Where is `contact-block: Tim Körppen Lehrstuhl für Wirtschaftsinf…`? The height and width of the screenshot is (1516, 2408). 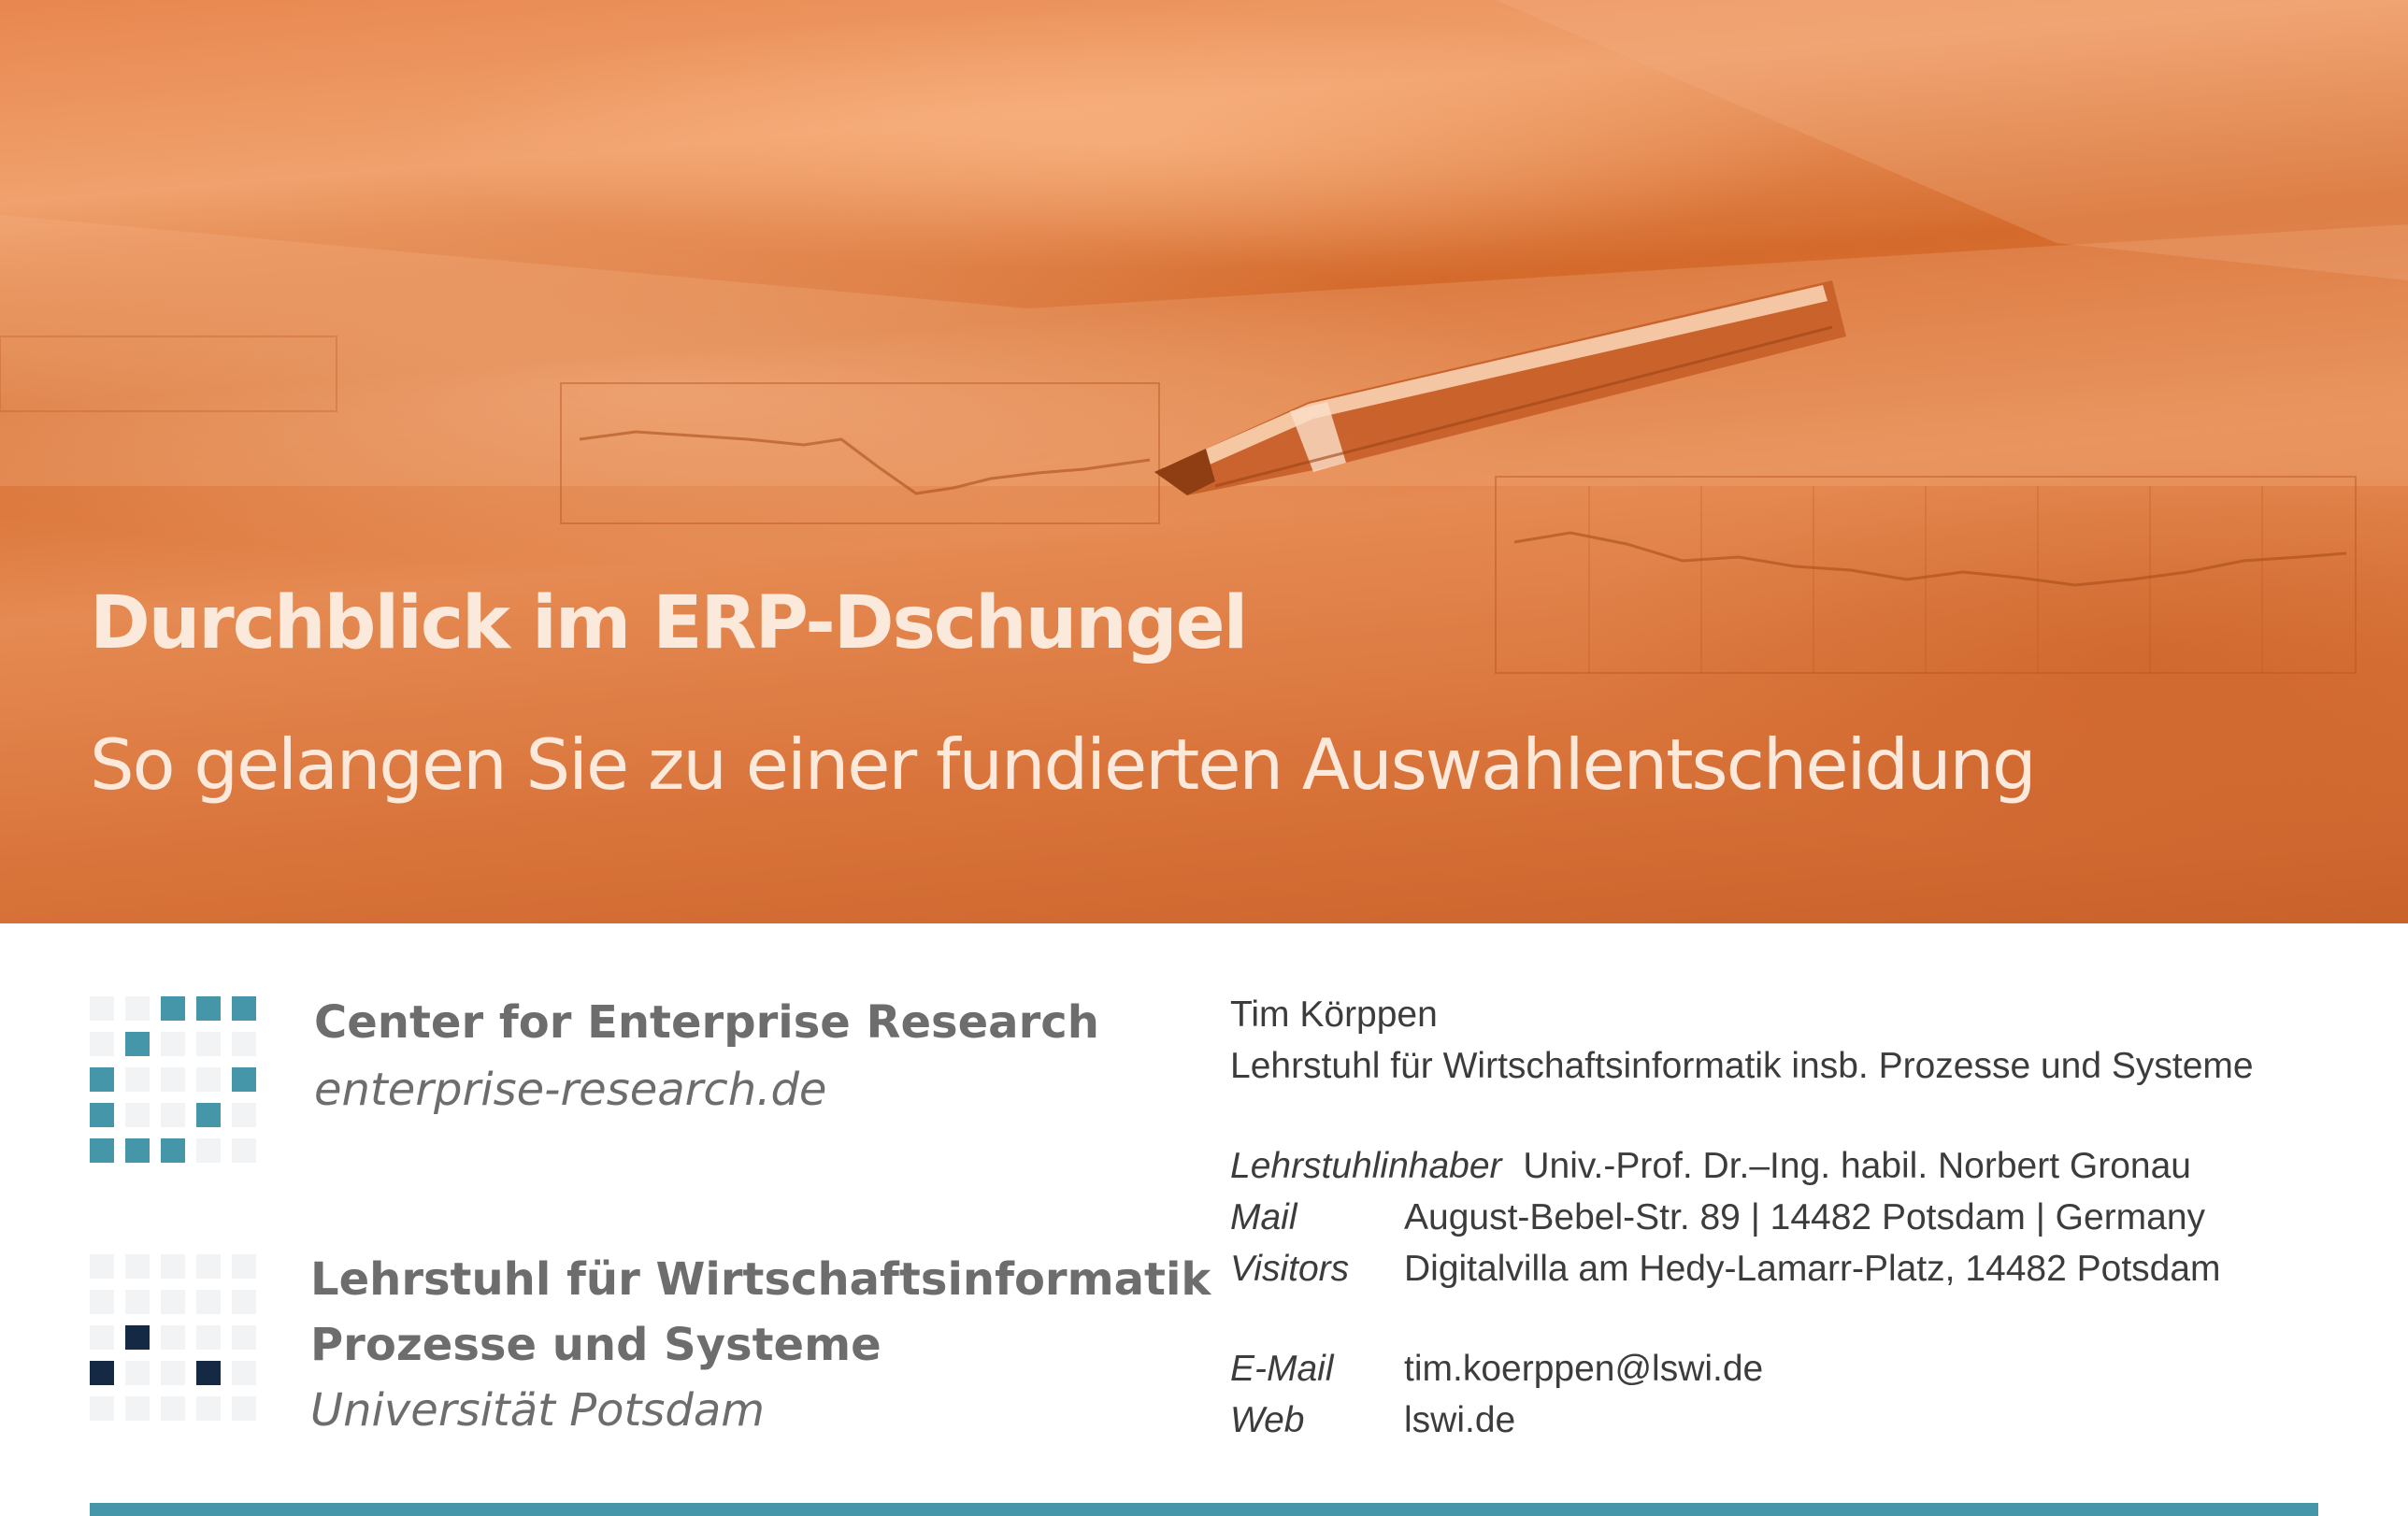 contact-block: Tim Körppen Lehrstuhl für Wirtschaftsinf… is located at coordinates (1742, 1217).